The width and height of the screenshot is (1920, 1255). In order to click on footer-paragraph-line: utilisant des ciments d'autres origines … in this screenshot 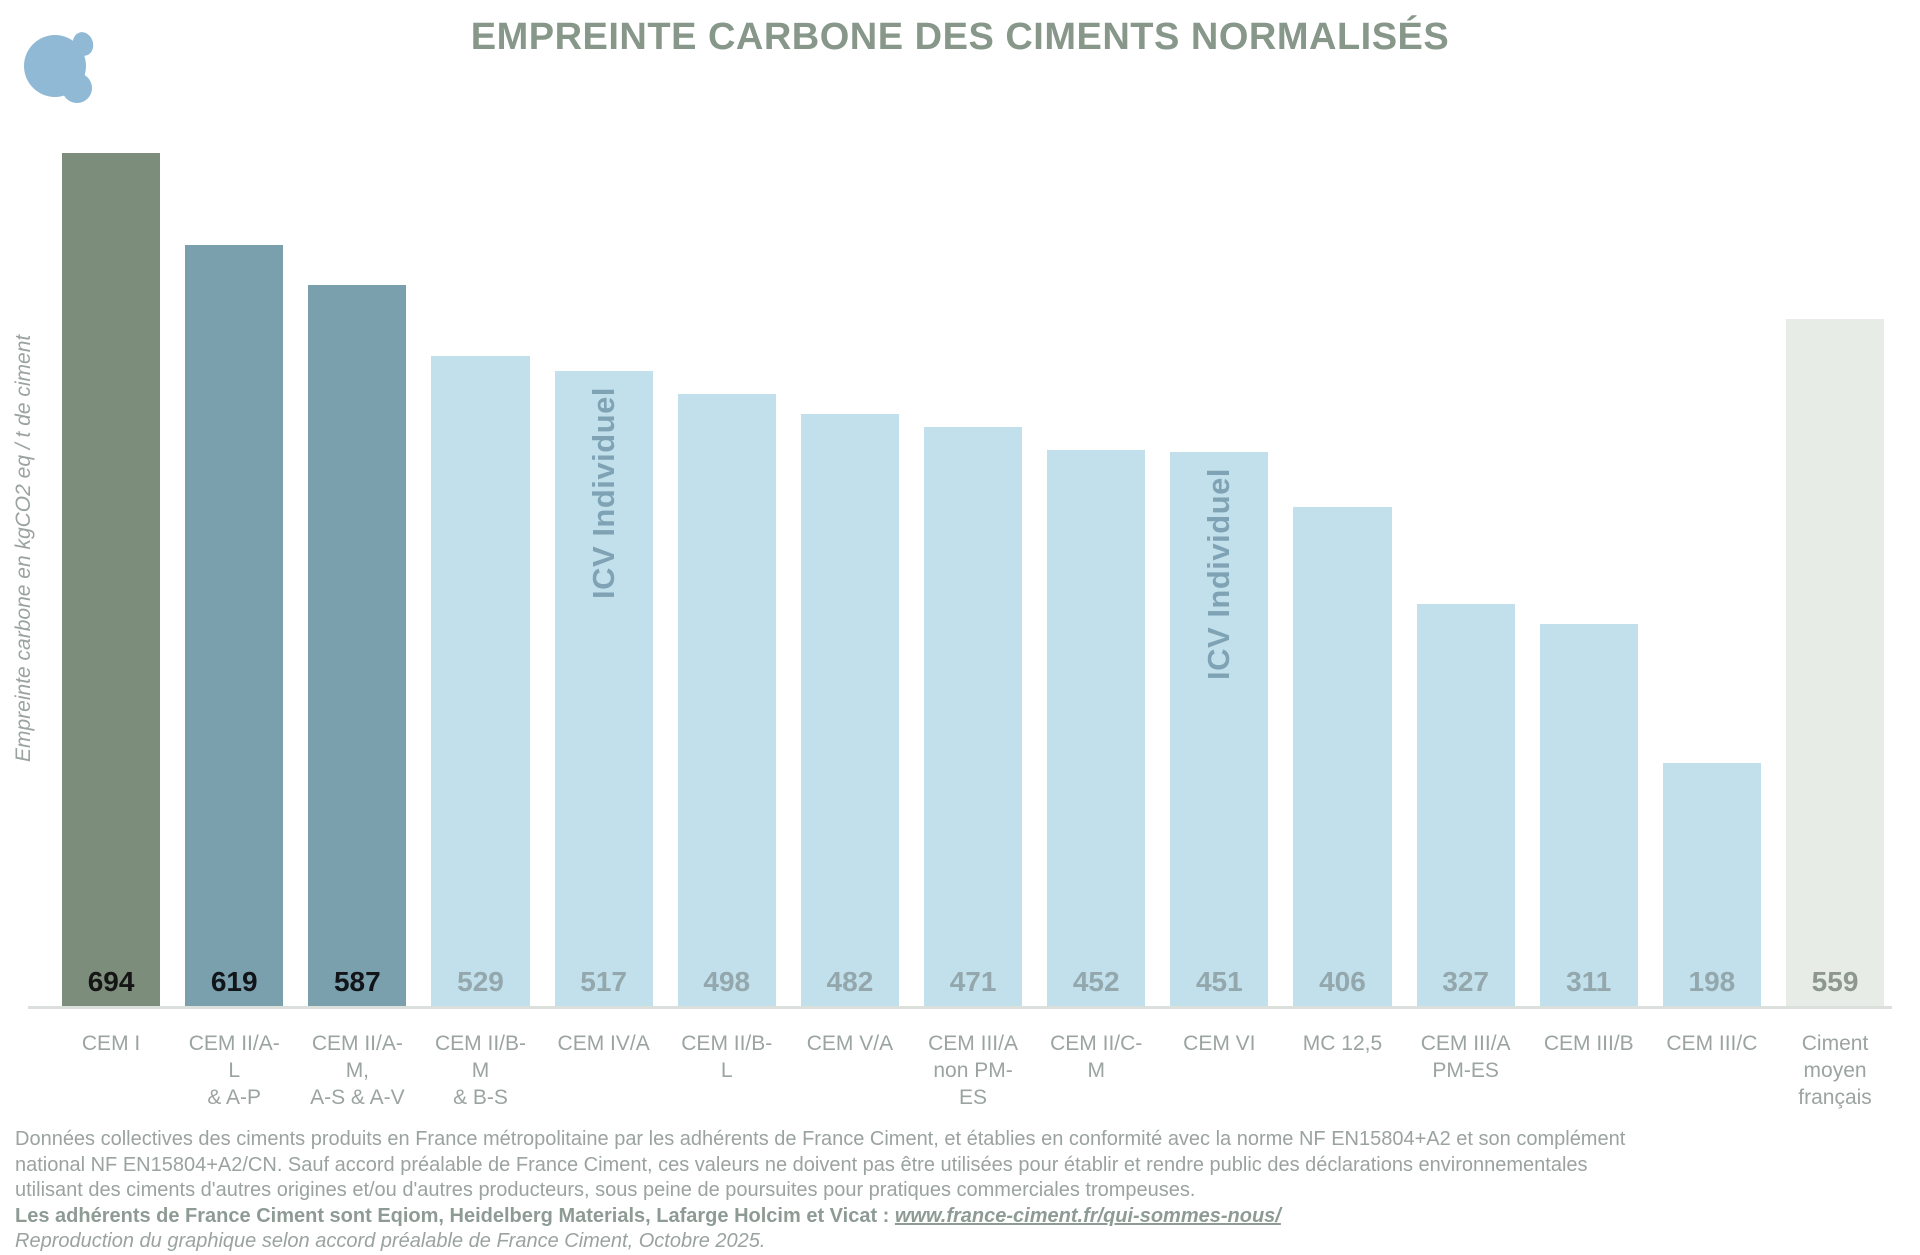, I will do `click(605, 1190)`.